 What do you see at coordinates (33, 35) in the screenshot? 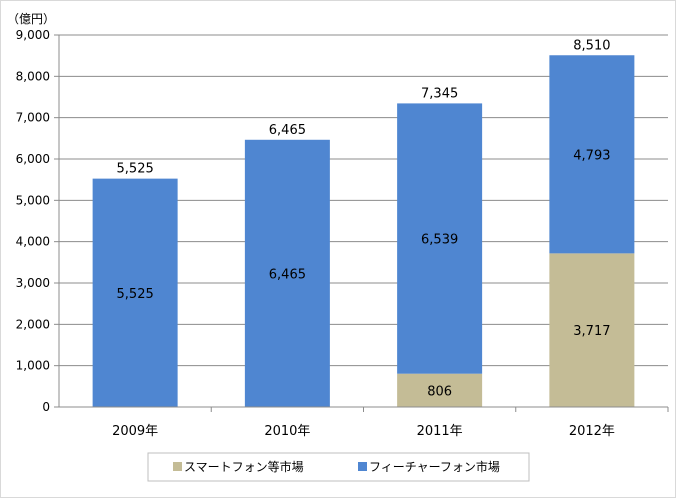
I see `y-tick-label: 9,000` at bounding box center [33, 35].